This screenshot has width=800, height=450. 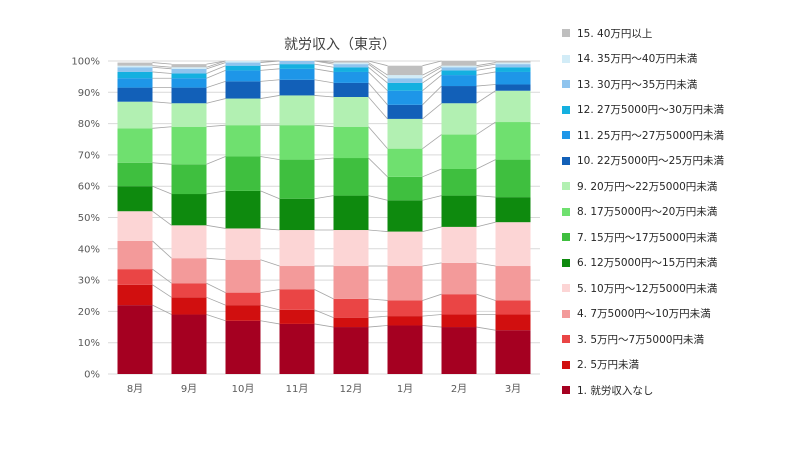 I want to click on y-tick-label: 30%, so click(x=89, y=281).